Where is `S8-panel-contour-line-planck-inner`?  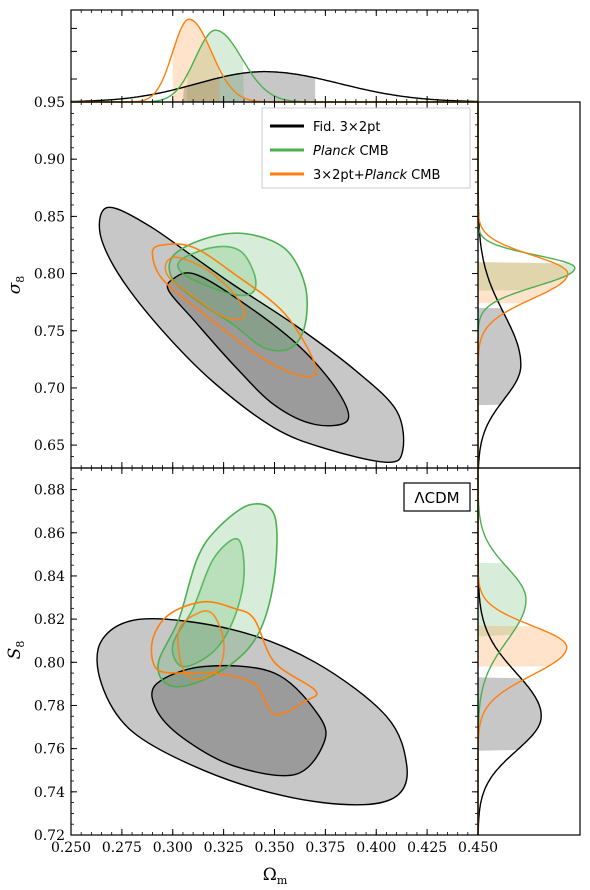
S8-panel-contour-line-planck-inner is located at coordinates (208, 602).